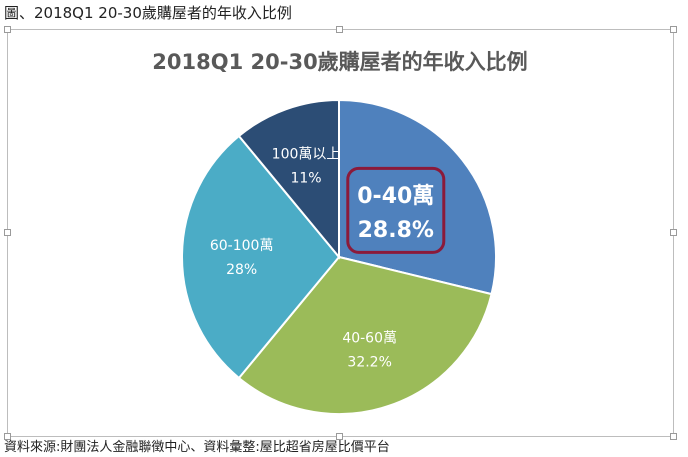 This screenshot has height=457, width=688. I want to click on chart-title: 2018Q1 20-30歲購屋者的年收入比例, so click(339, 62).